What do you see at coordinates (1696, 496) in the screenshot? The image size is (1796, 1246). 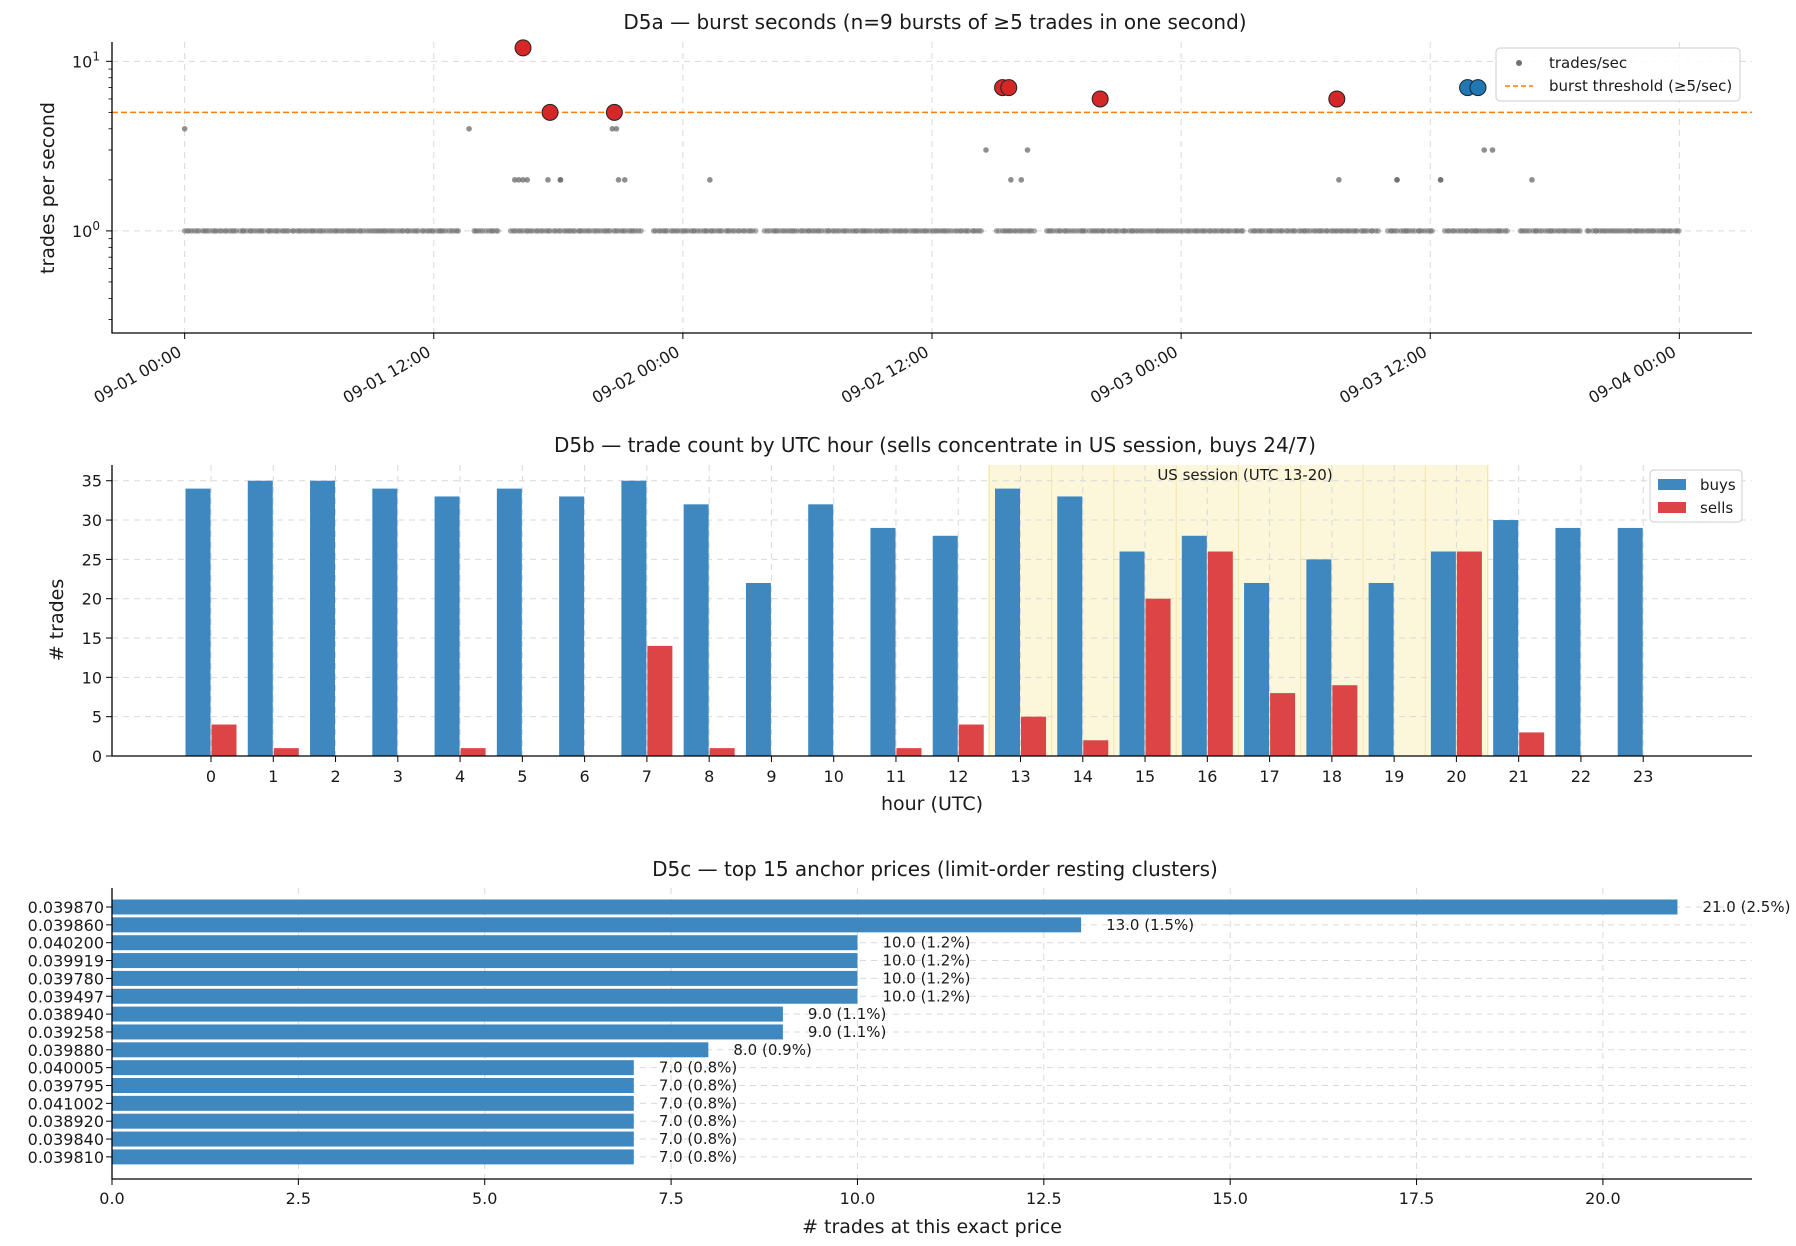 I see `d5b-legend: buys sells` at bounding box center [1696, 496].